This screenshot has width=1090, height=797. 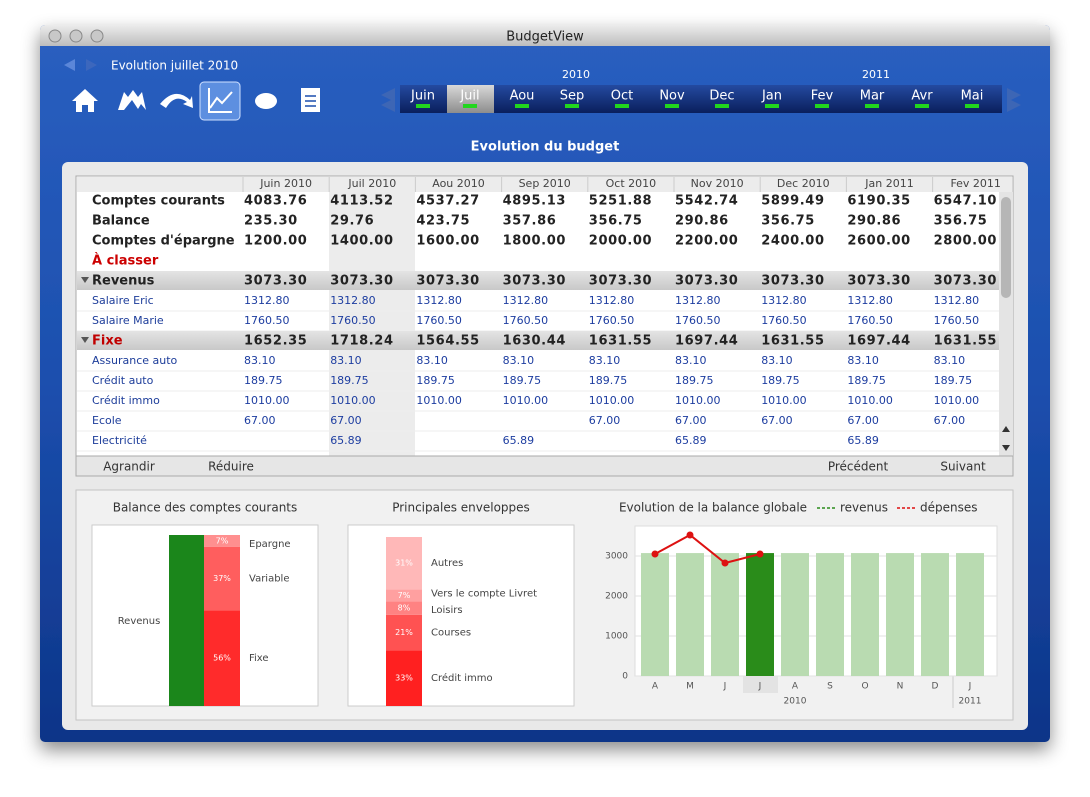 I want to click on cell-value: 235.30, so click(x=271, y=221).